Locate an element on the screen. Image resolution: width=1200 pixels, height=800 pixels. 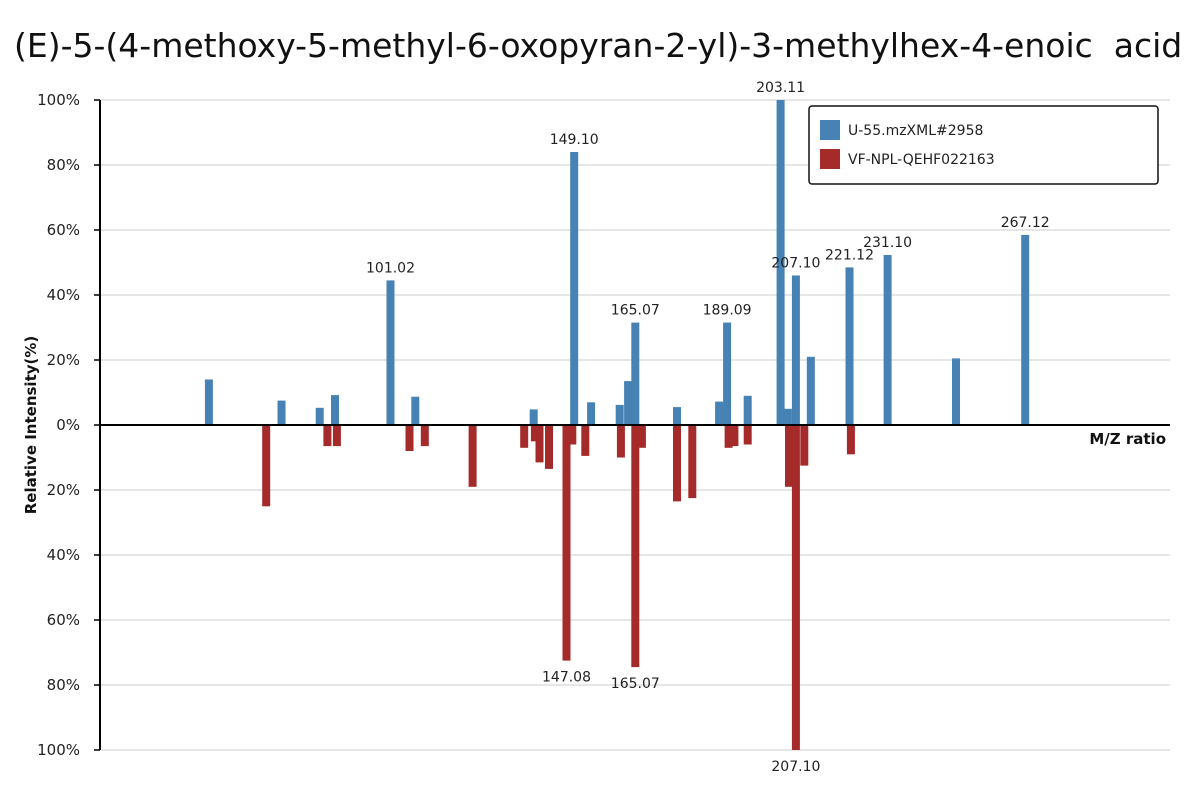
peak-label: 147.08 is located at coordinates (566, 678).